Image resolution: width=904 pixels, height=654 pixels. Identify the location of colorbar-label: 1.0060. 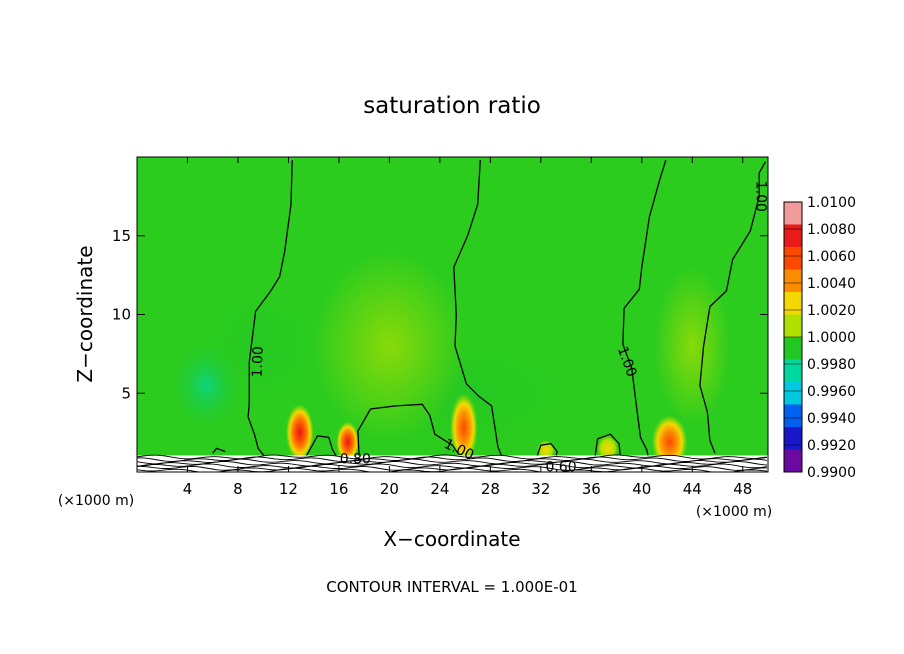
(831, 257).